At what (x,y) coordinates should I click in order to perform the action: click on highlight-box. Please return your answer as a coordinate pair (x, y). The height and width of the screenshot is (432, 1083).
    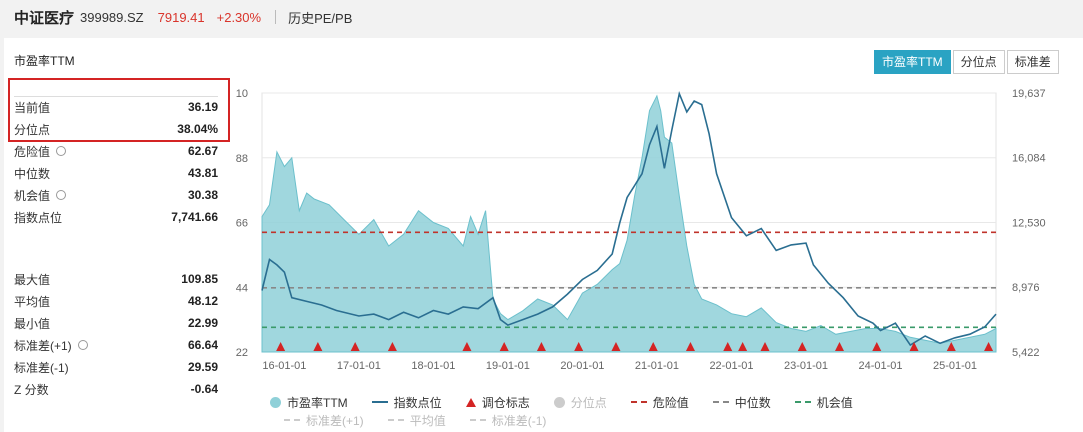
    Looking at the image, I should click on (119, 110).